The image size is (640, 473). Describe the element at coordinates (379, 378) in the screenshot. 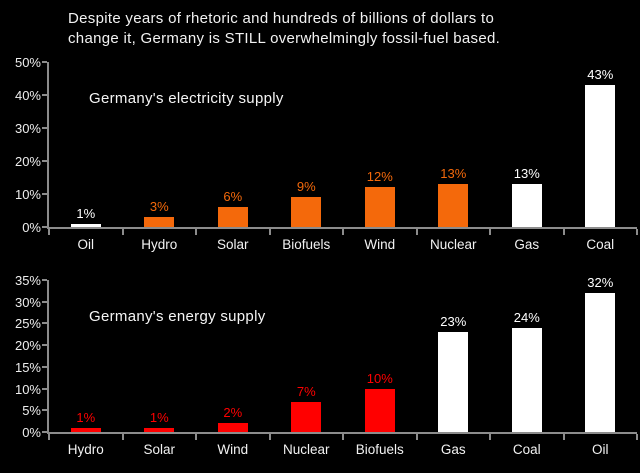

I see `bar-value-label: 10%` at that location.